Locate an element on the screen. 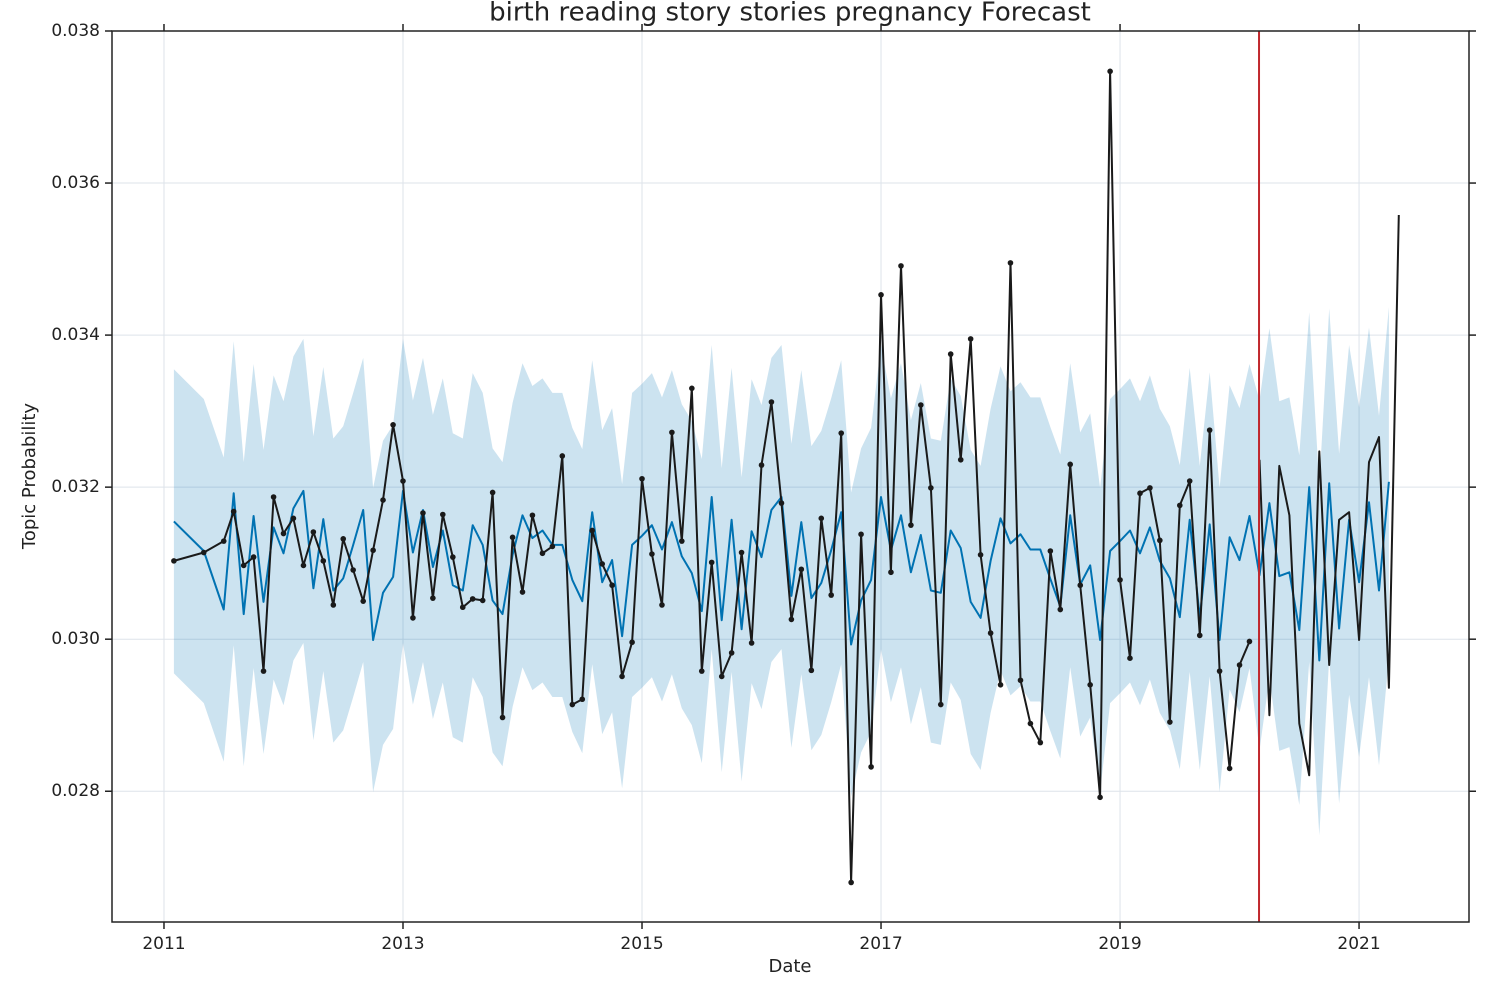  y-tick-label: 0.036 is located at coordinates (75, 183).